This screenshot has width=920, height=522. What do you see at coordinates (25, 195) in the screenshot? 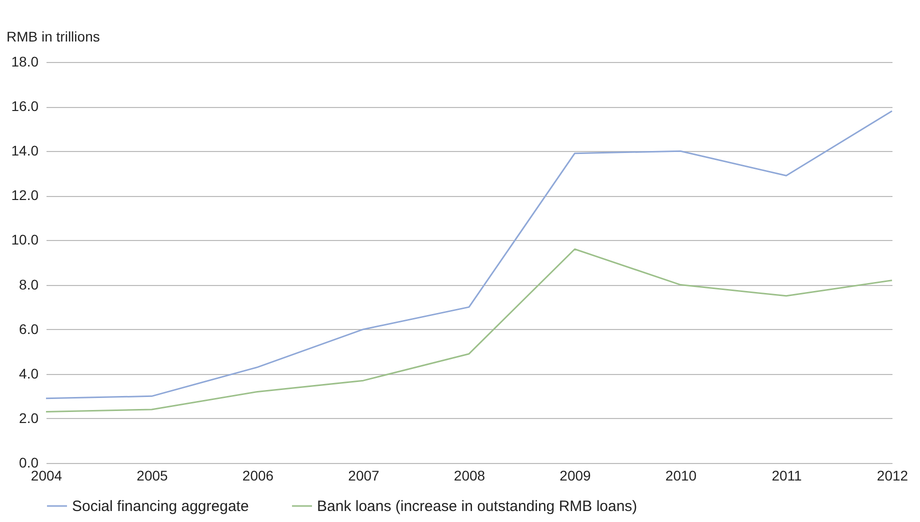
I see `y-tick-label: 12.0` at bounding box center [25, 195].